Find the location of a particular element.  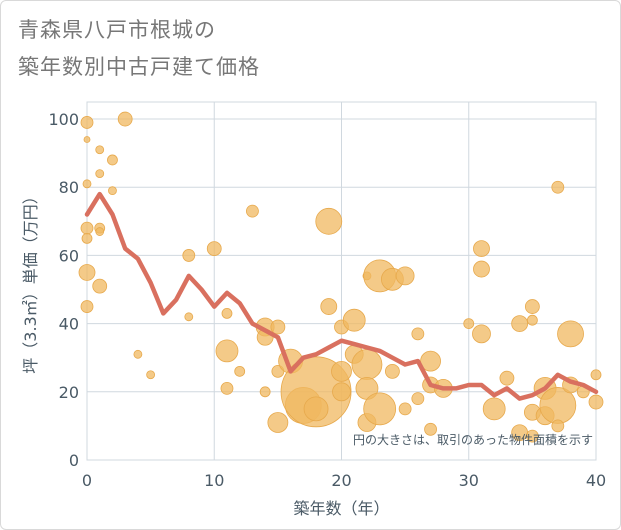

x-tick-label: 10 is located at coordinates (214, 480).